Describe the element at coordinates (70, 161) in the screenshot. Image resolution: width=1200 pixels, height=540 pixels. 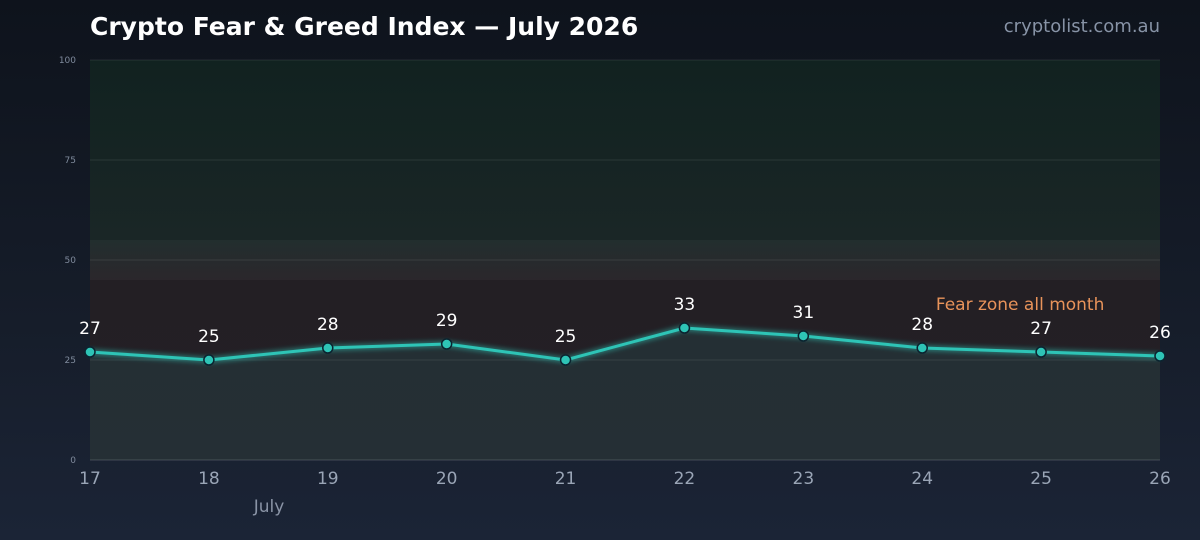
I see `y-tick-label: 75` at that location.